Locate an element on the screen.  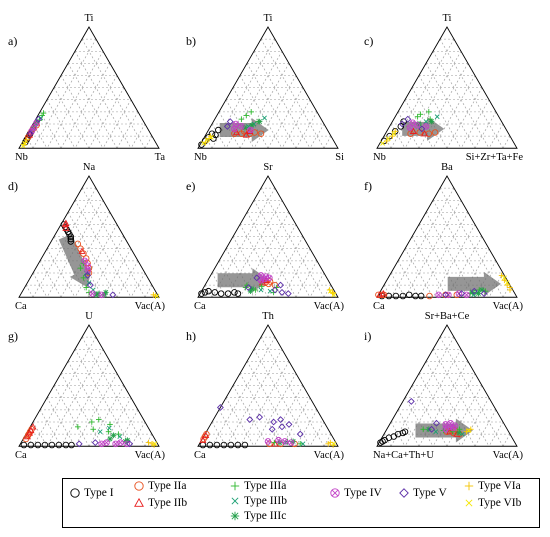
ternary-panel-a: a) Ti Nb Ta is located at coordinates (86, 88).